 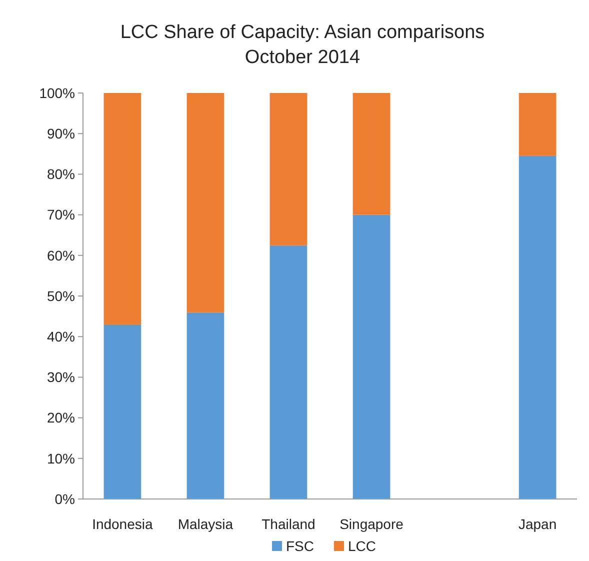 What do you see at coordinates (60, 255) in the screenshot?
I see `y-tick-label: 60%` at bounding box center [60, 255].